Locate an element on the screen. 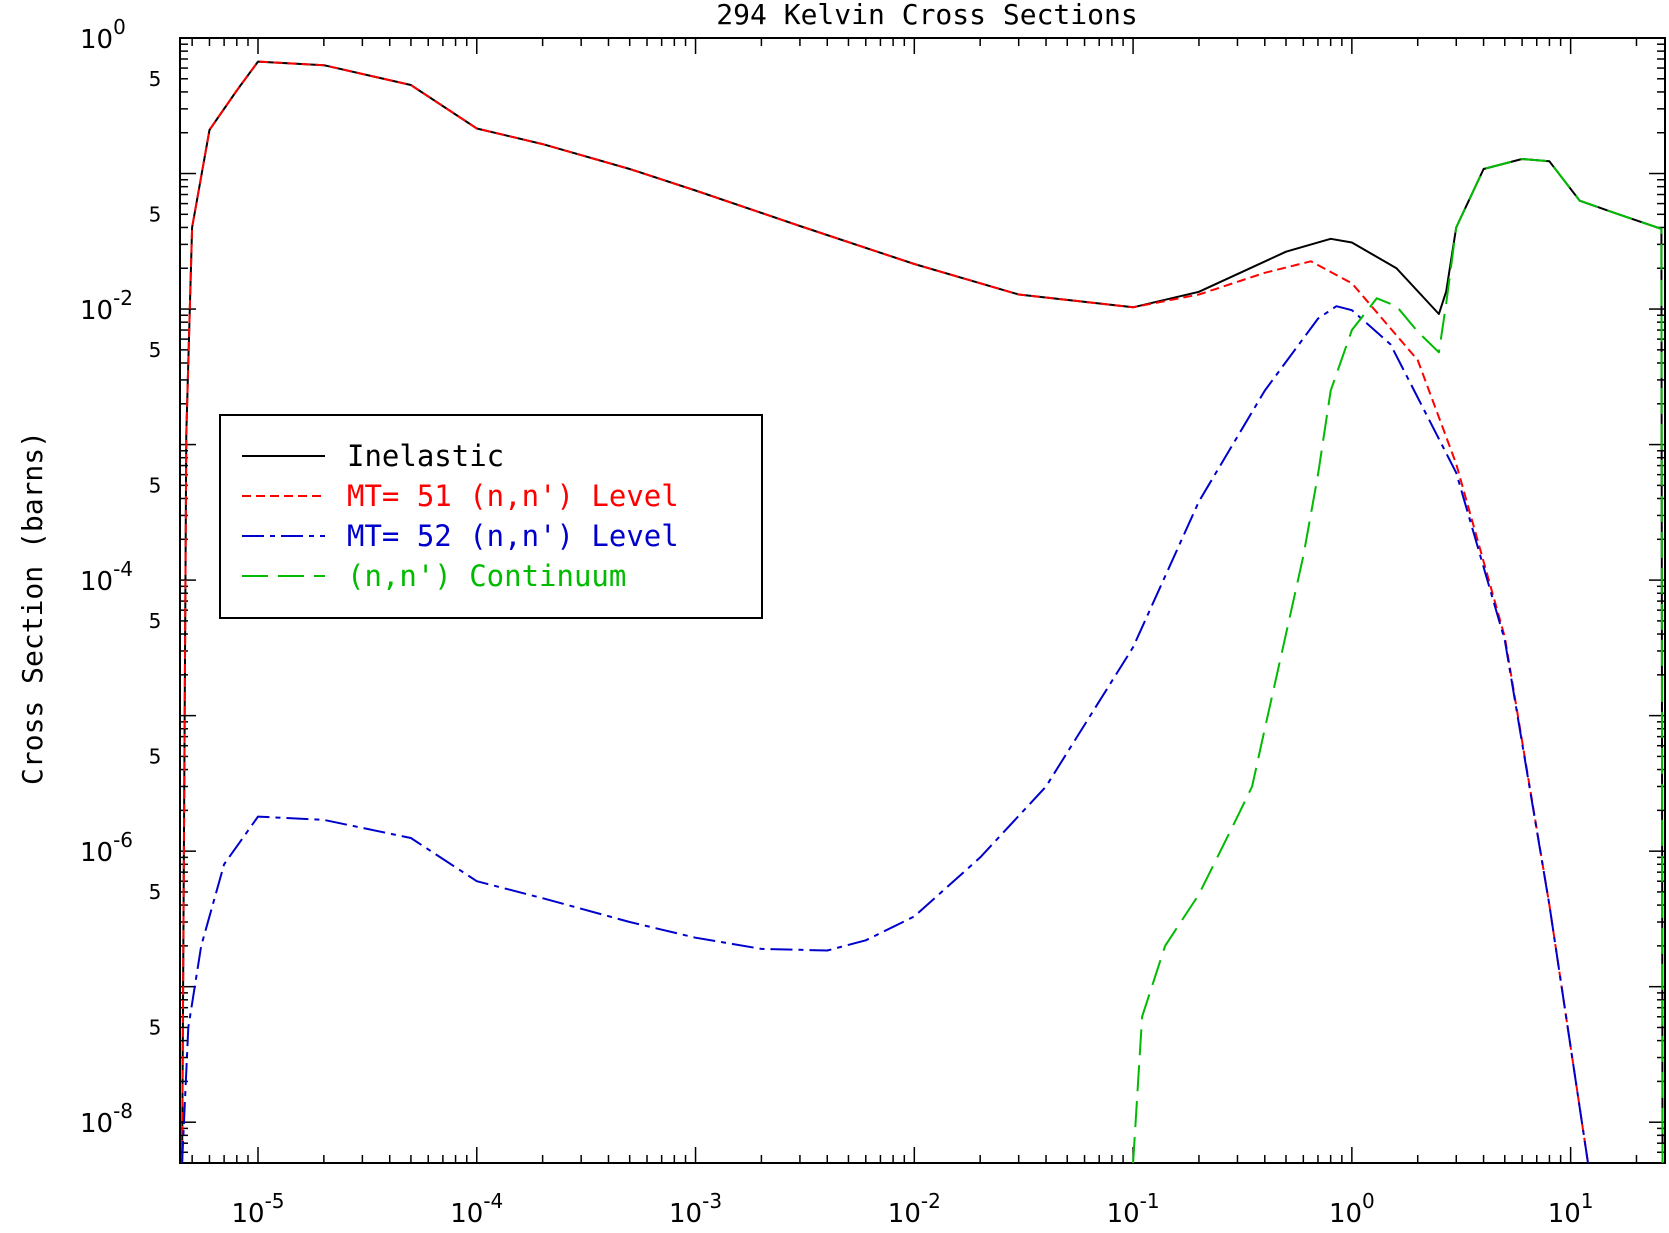  chart-title: 294 Kelvin Cross Sections is located at coordinates (926, 15).